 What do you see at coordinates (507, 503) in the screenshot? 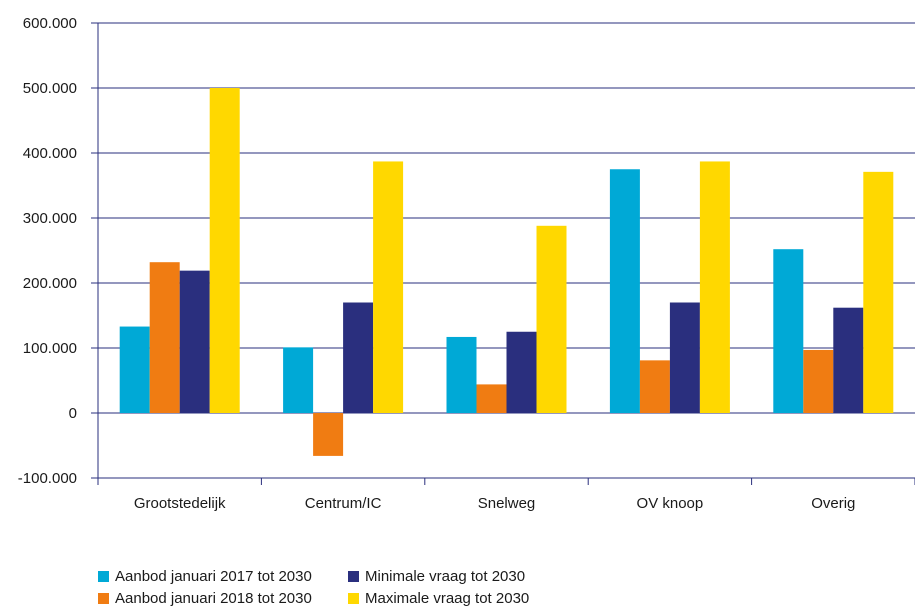
I see `x-tick-label: Snelweg` at bounding box center [507, 503].